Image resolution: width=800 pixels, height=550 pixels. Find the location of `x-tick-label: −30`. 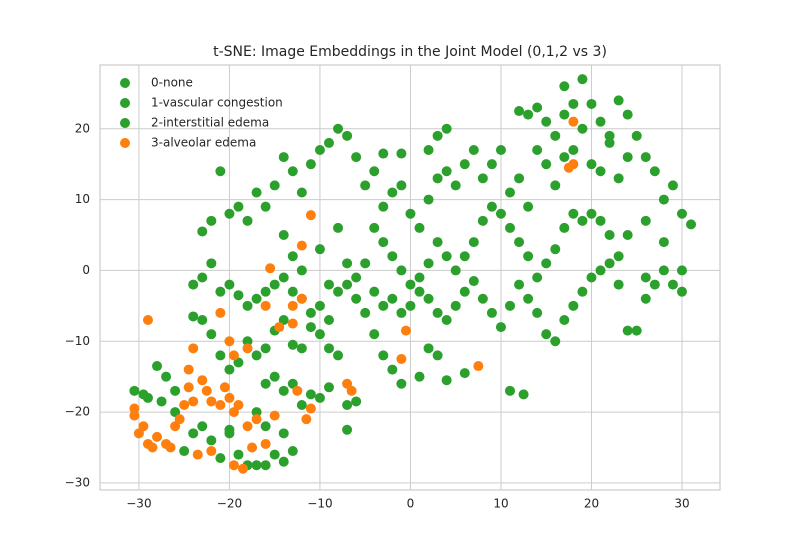

x-tick-label: −30 is located at coordinates (138, 504).